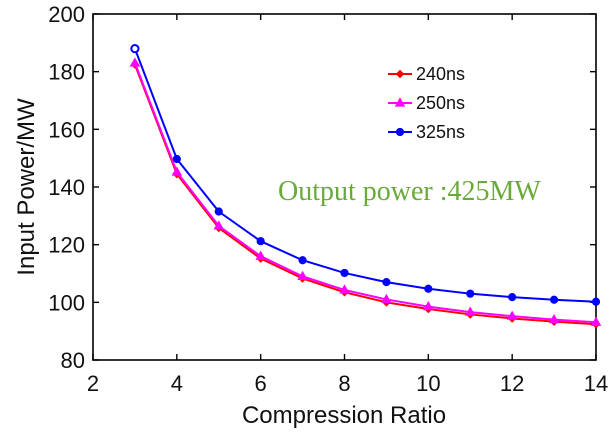  I want to click on legend-label: 325ns, so click(440, 132).